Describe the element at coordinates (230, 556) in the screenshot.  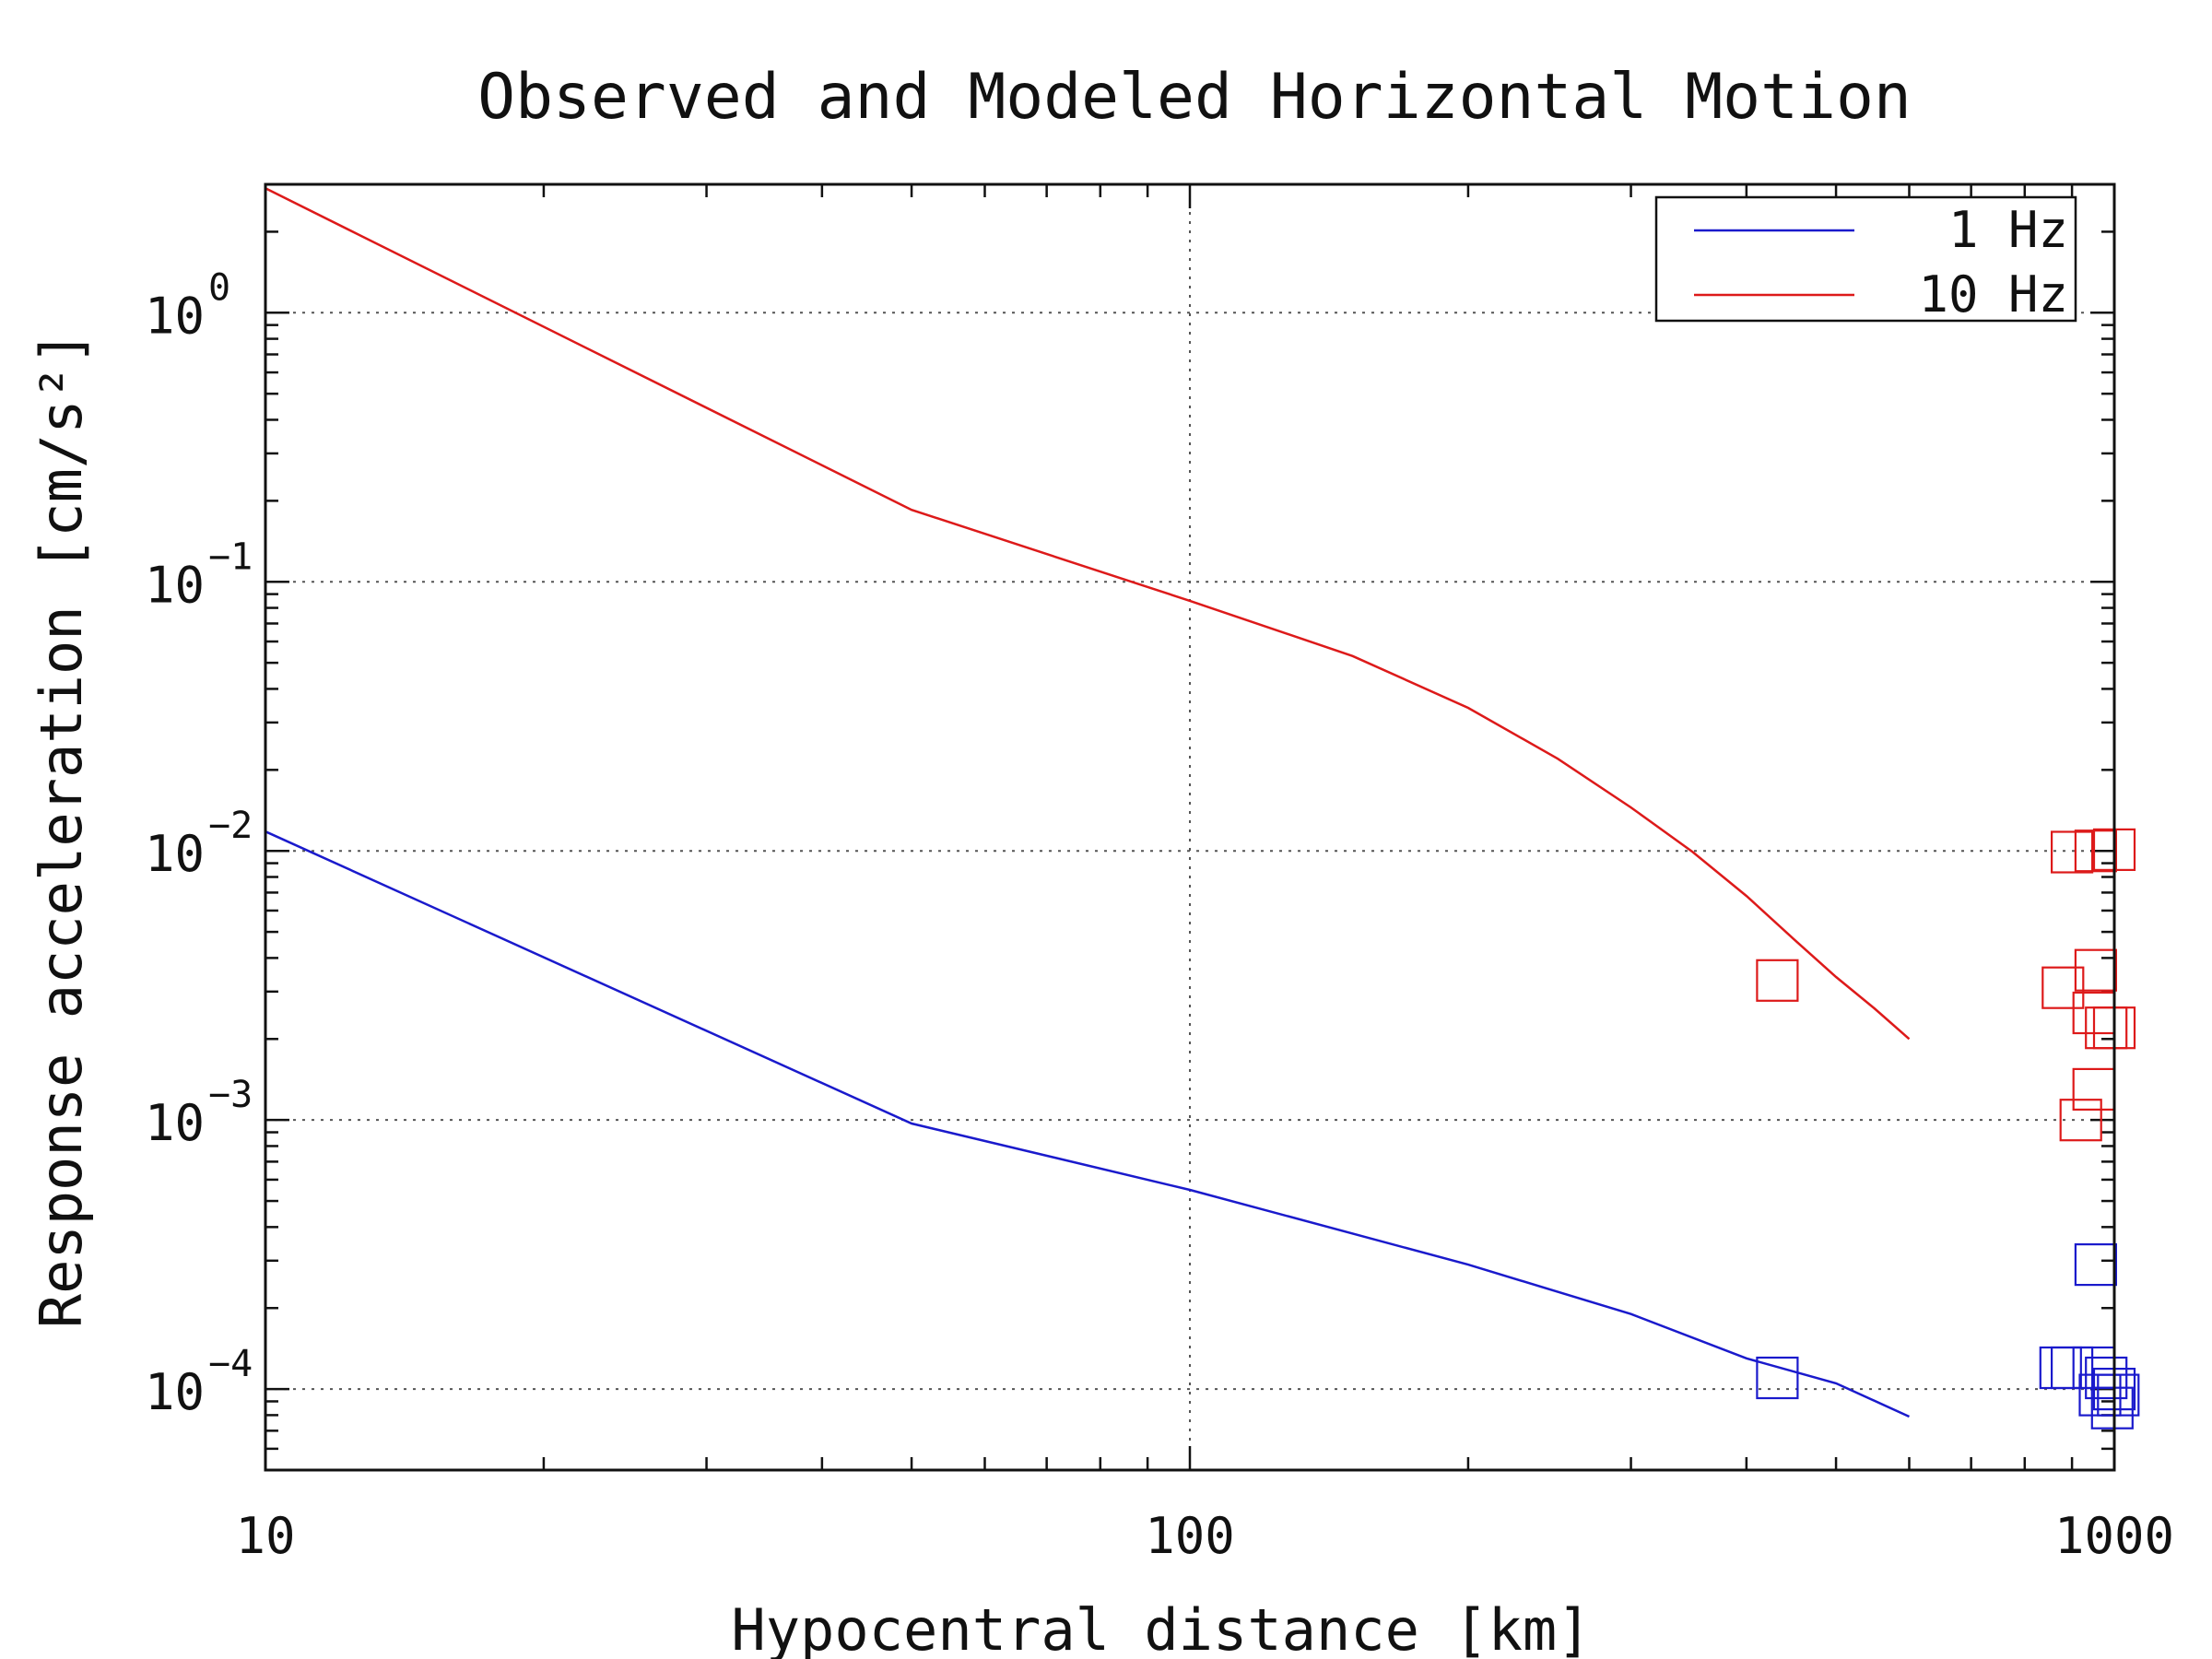
I see `y-tick-exponent: −1` at that location.